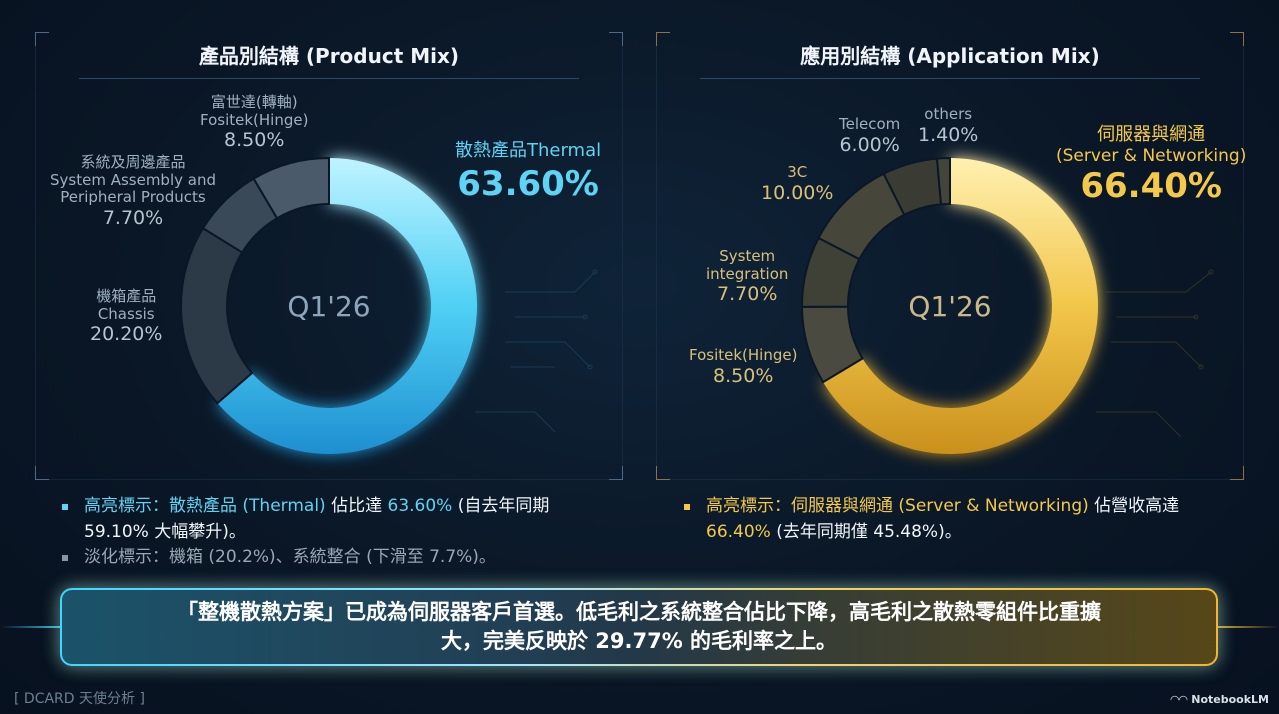 The width and height of the screenshot is (1279, 714). Describe the element at coordinates (1151, 134) in the screenshot. I see `label-server-zh: 伺服器與網通` at that location.